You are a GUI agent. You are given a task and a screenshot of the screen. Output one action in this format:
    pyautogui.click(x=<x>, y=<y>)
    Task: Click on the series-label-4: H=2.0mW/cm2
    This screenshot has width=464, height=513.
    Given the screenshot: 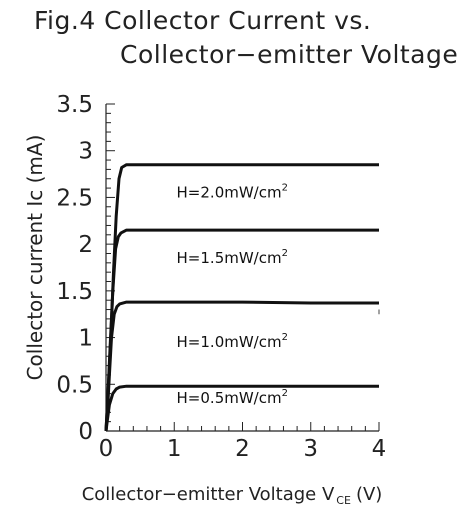 What is the action you would take?
    pyautogui.click(x=232, y=191)
    